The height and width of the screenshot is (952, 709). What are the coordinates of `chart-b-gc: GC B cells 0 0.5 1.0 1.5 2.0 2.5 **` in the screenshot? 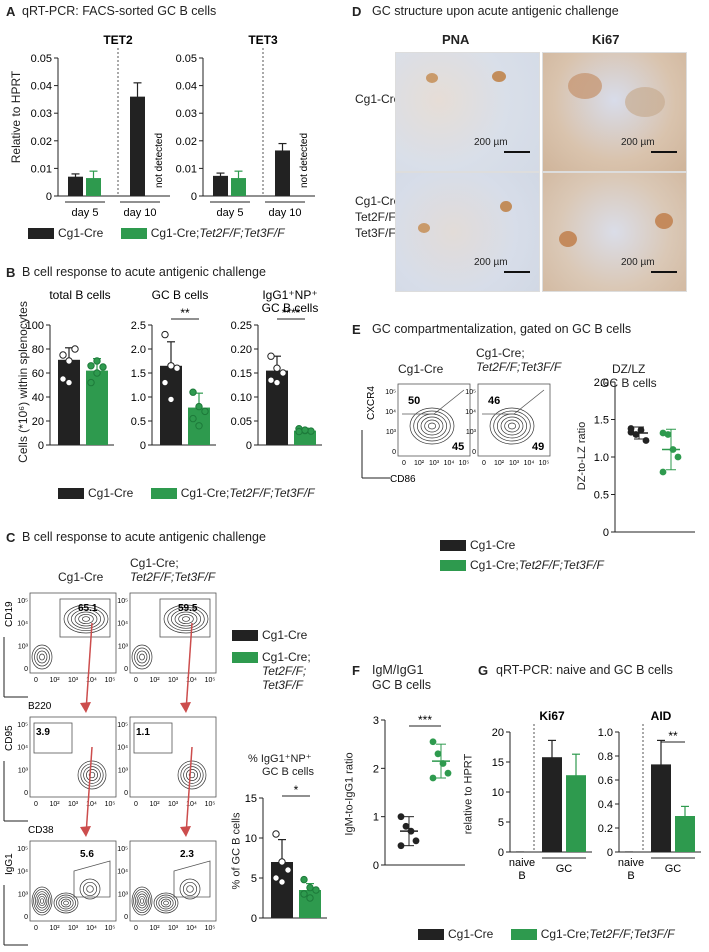 It's located at (173, 370).